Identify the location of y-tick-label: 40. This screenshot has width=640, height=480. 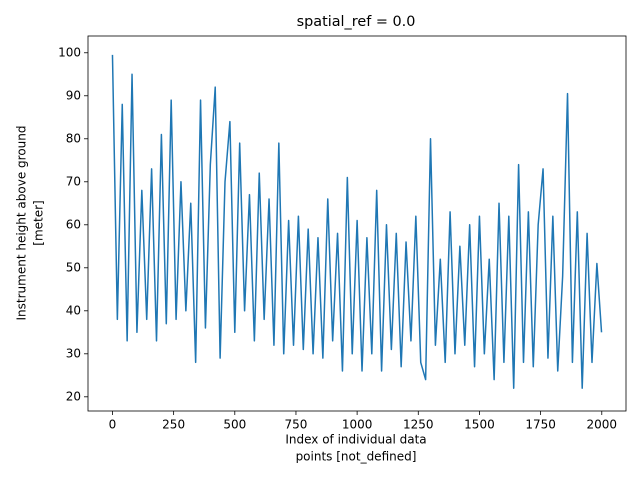
(73, 310).